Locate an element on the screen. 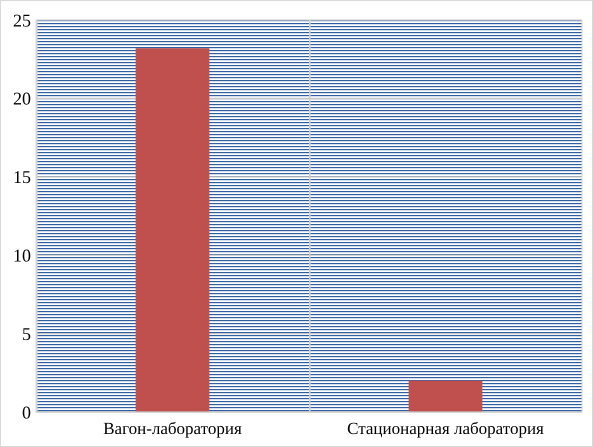  y-tick-label: 0 is located at coordinates (26, 412).